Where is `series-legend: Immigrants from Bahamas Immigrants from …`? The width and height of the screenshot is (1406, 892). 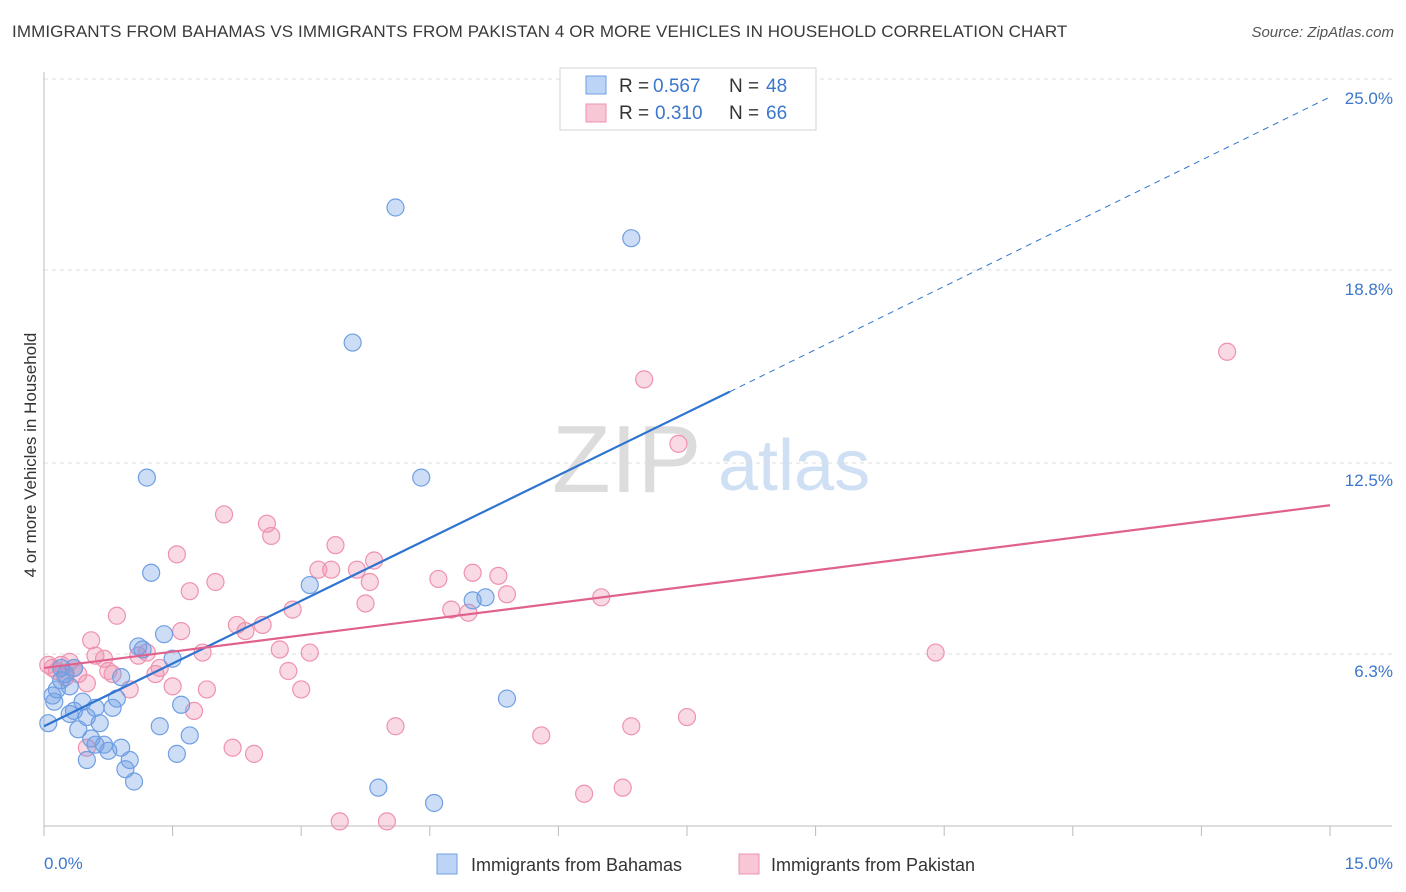 series-legend: Immigrants from Bahamas Immigrants from … is located at coordinates (705, 864).